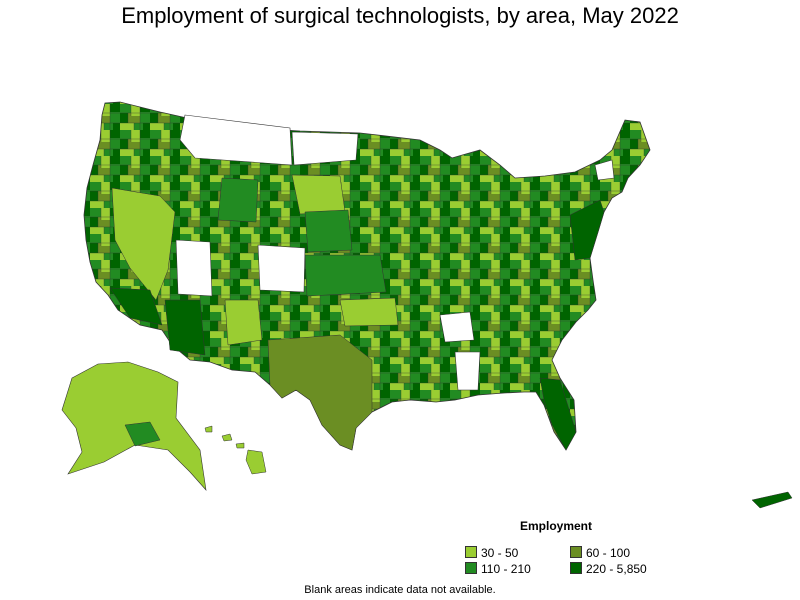 The image size is (800, 600). Describe the element at coordinates (604, 170) in the screenshot. I see `new-england-blank-region` at that location.